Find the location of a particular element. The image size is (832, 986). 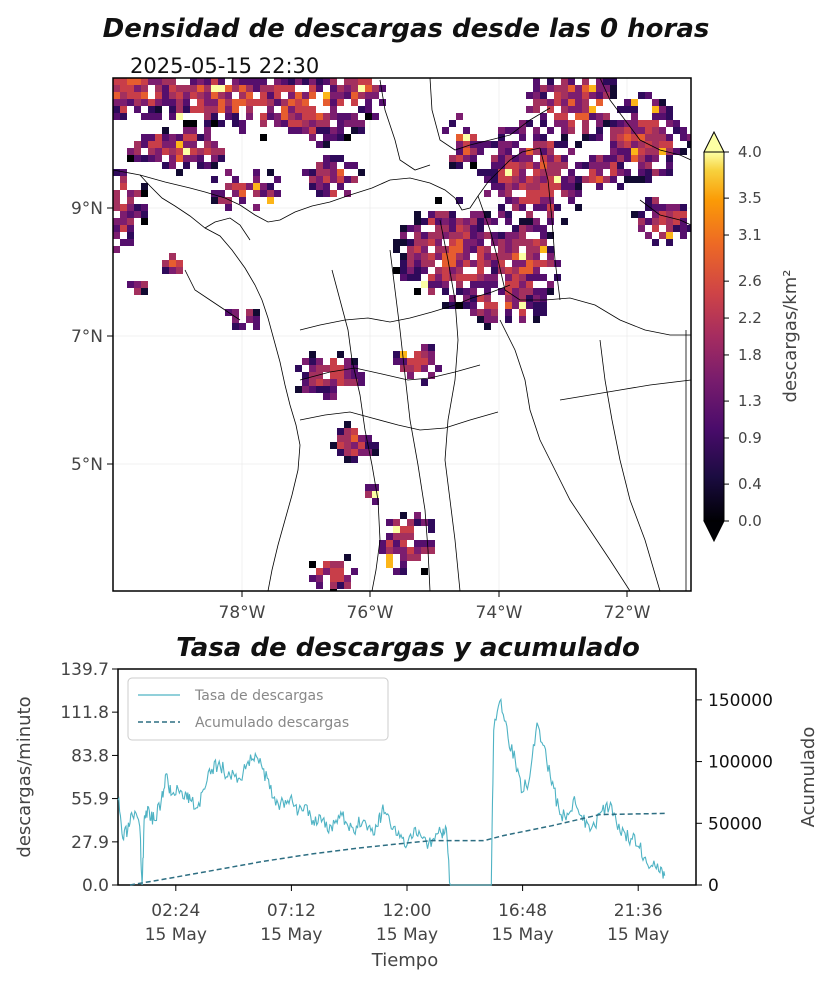

time-axis-label: Tiempo is located at coordinates (405, 960).